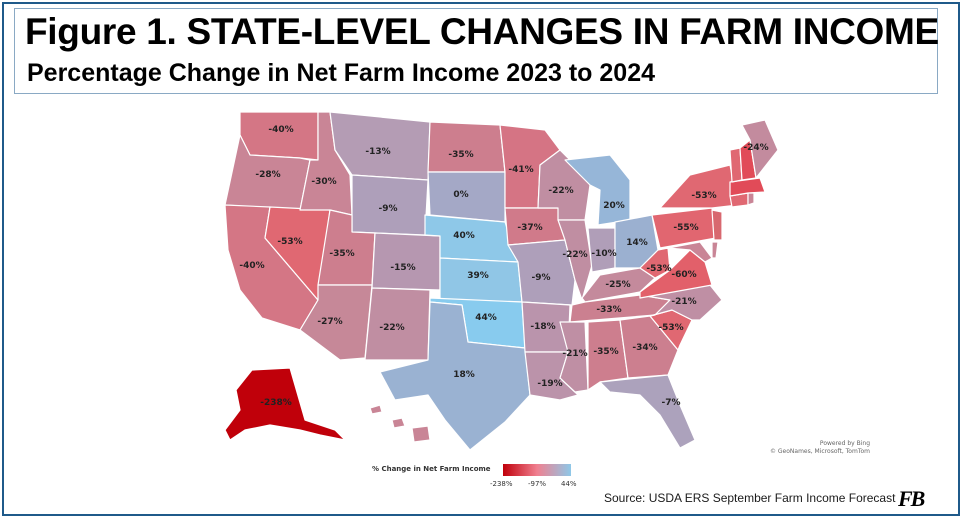 This screenshot has width=962, height=518. What do you see at coordinates (501, 484) in the screenshot?
I see `legend-tick-min: -238%` at bounding box center [501, 484].